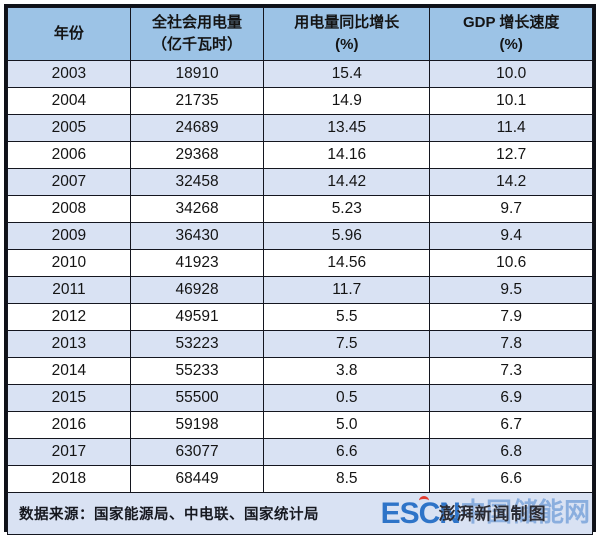 The width and height of the screenshot is (600, 537). What do you see at coordinates (511, 452) in the screenshot?
I see `table-cell: 6.8` at bounding box center [511, 452].